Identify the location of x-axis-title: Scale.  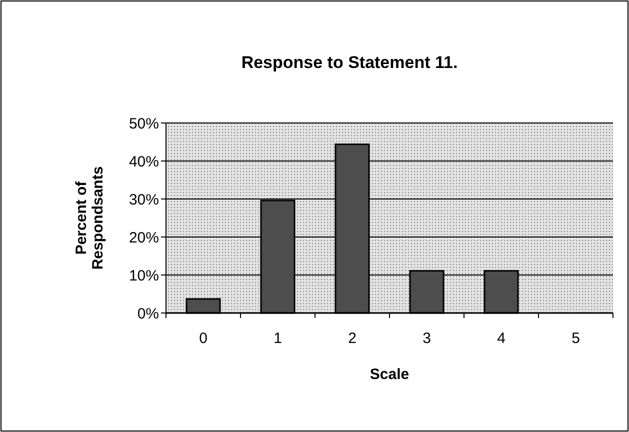
(390, 374).